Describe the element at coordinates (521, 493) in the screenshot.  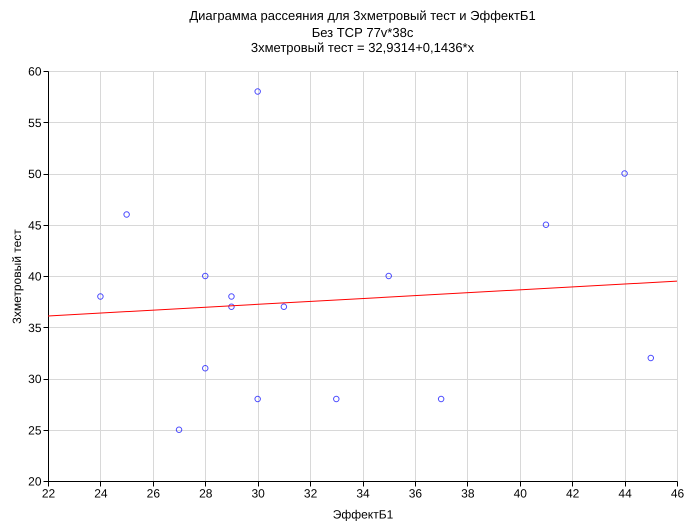
I see `x-tick-label: 40` at that location.